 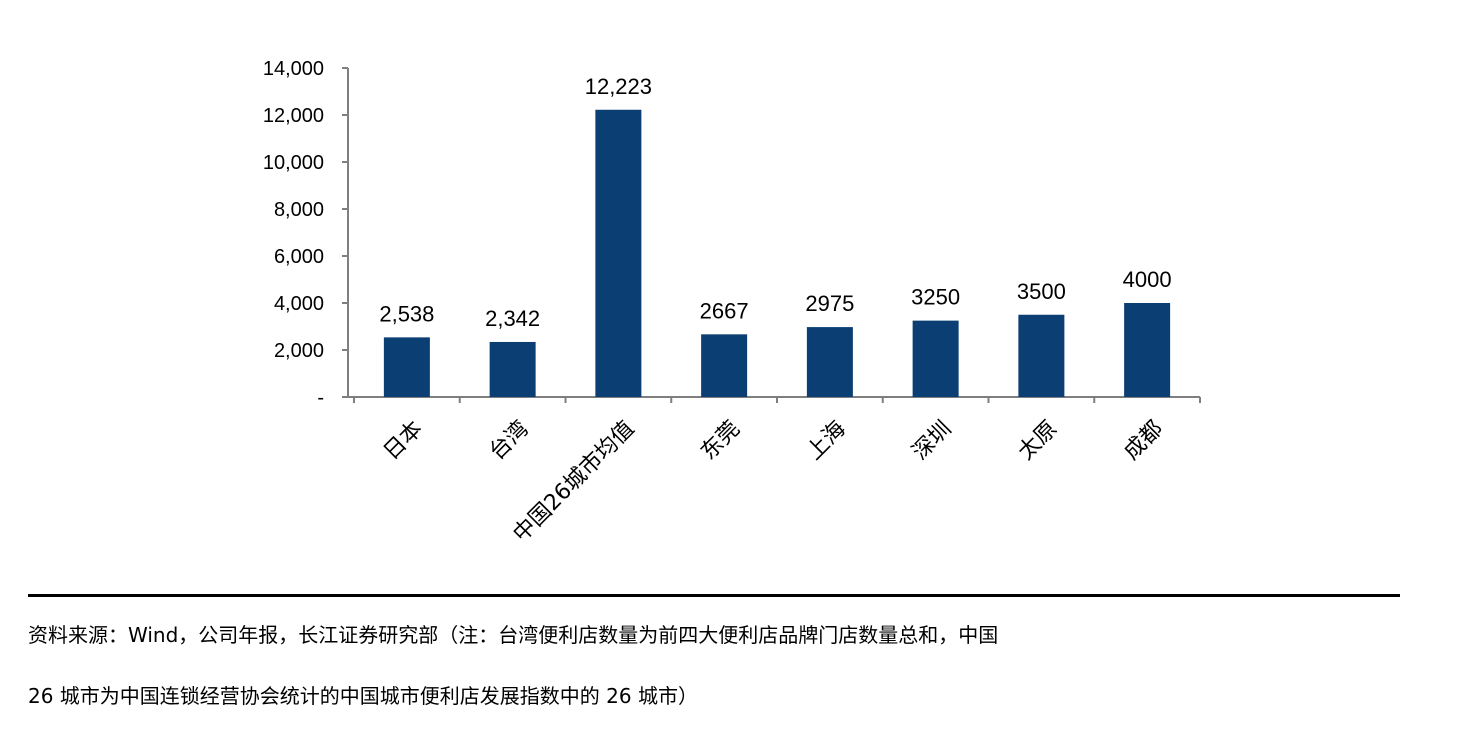 I want to click on data-label: 2,538, so click(x=406, y=313).